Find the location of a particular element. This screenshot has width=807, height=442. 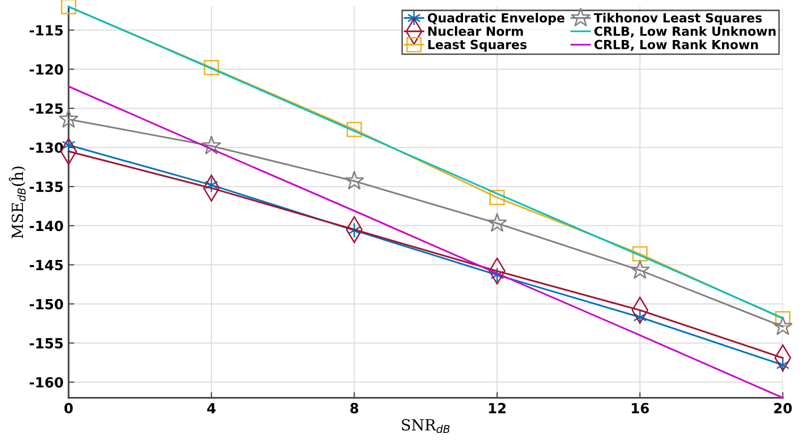

y-tick-label: -115 is located at coordinates (46, 30).